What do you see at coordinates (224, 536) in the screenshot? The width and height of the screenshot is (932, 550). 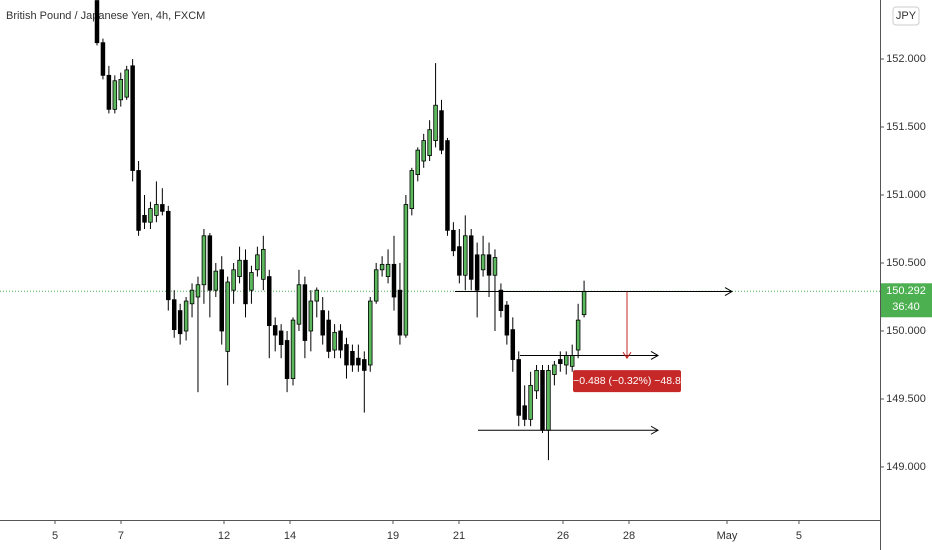 I see `x-tick-label: 12` at bounding box center [224, 536].